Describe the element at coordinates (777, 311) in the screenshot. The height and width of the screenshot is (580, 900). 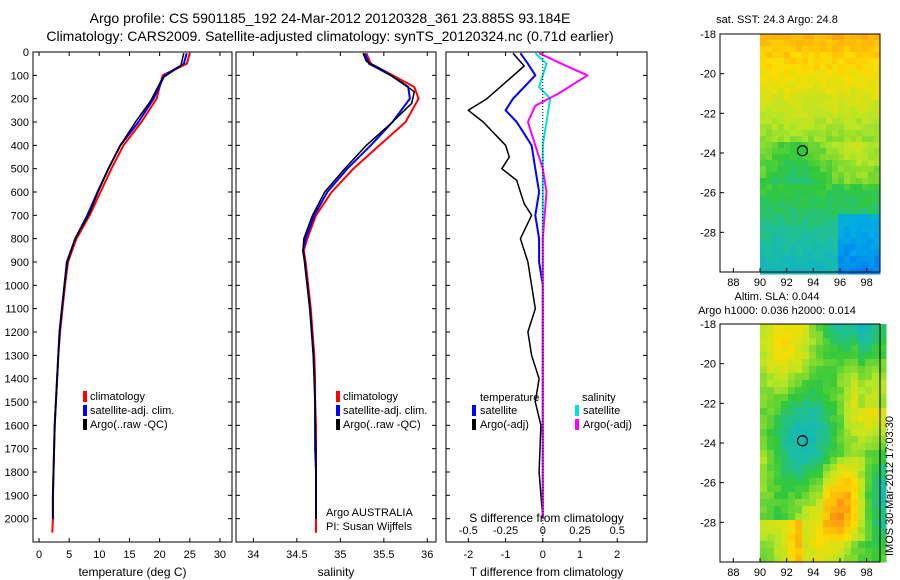
I see `sla-map-subtitle: Argo h1000: 0.036 h2000: 0.014` at that location.